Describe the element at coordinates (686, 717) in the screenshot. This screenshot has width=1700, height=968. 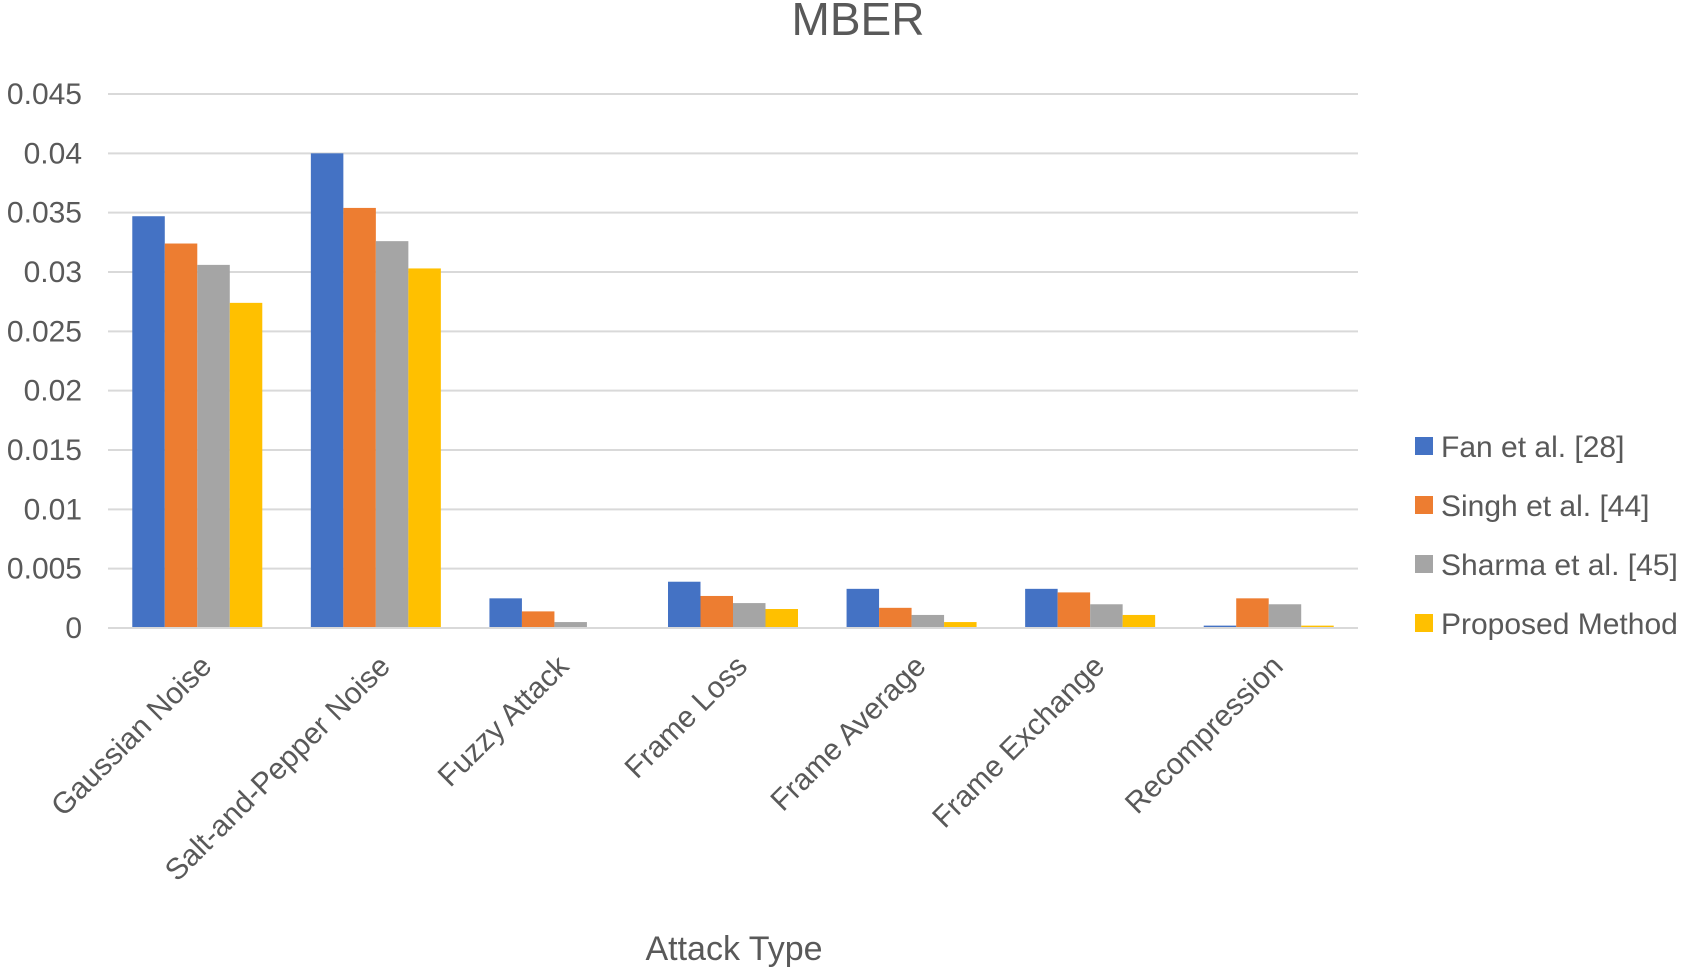
I see `x-tick-label: Frame Loss` at that location.